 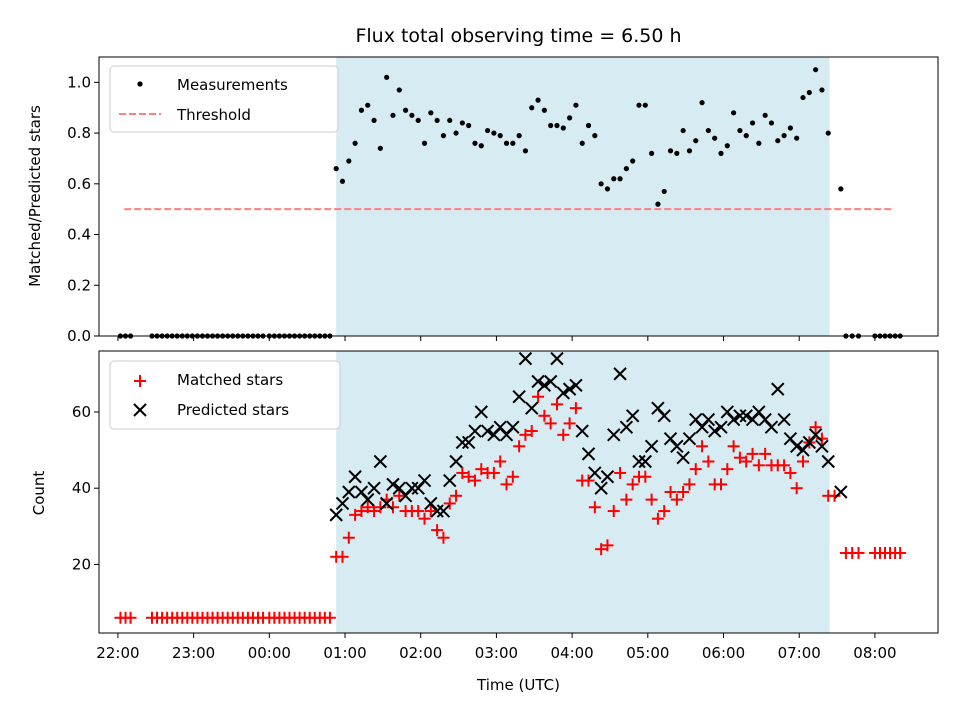 I want to click on legend-label-threshold: Threshold, so click(x=213, y=115).